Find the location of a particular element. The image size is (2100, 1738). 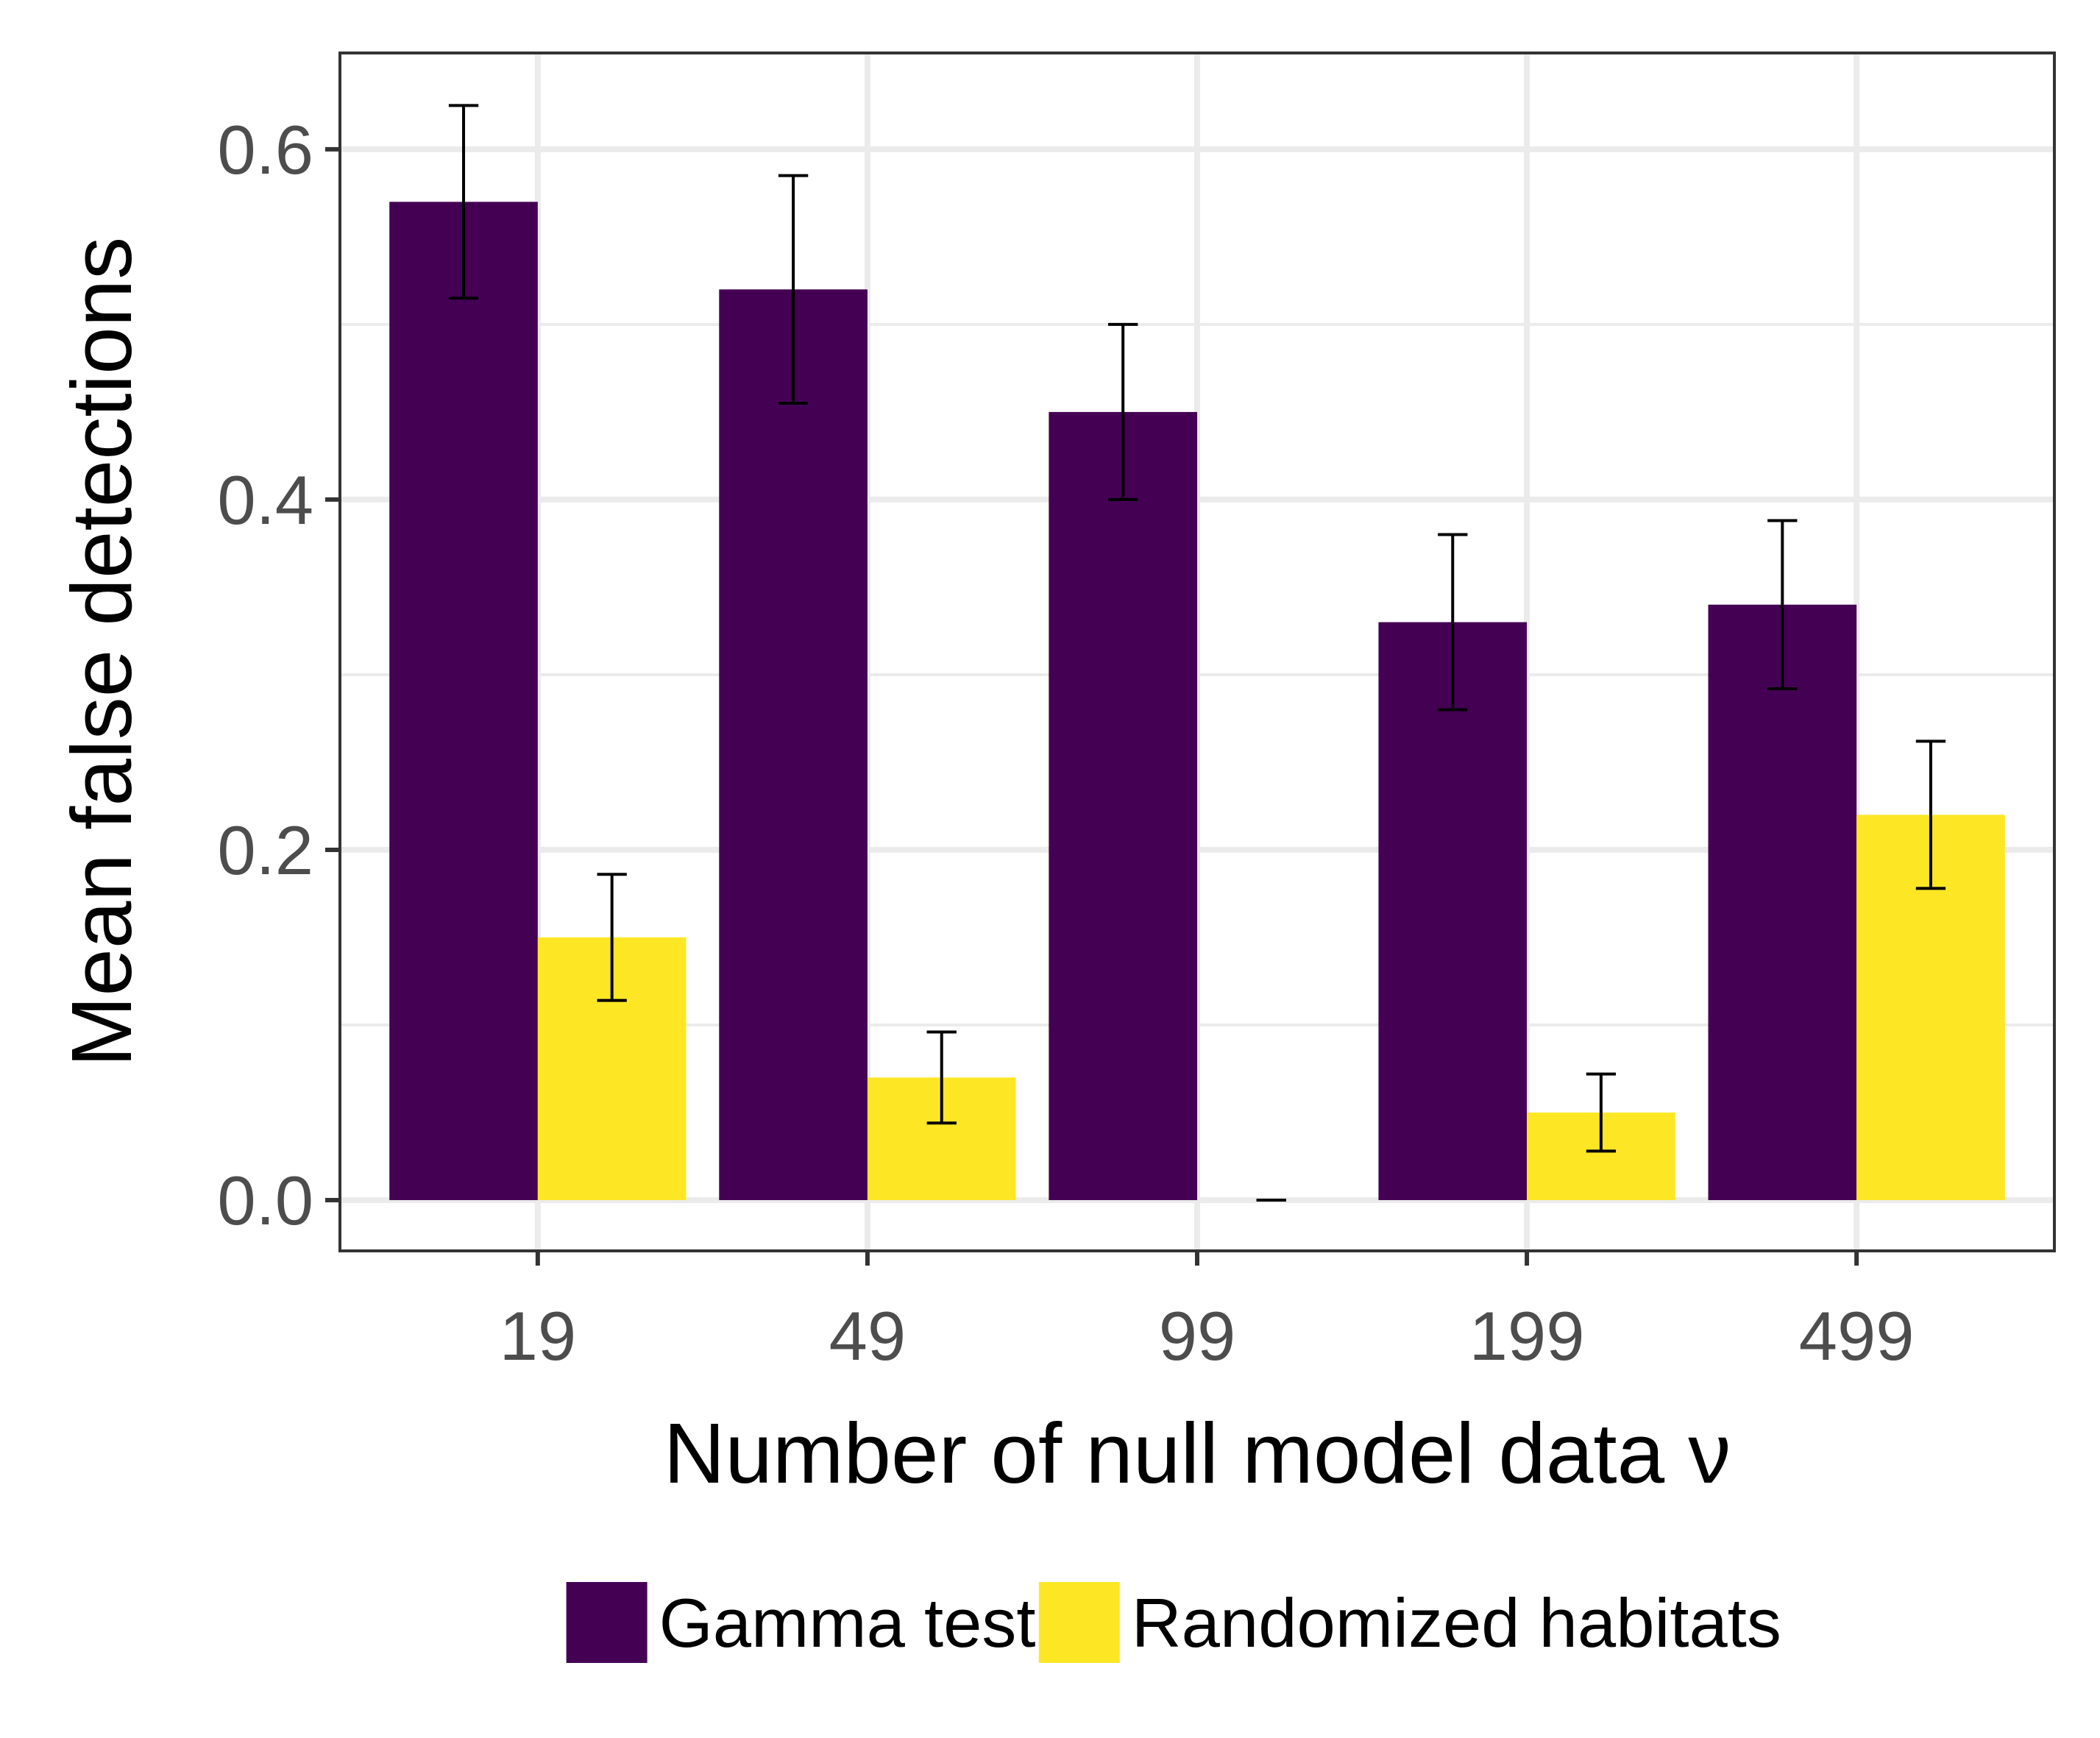

legend-item: Randomized habitats is located at coordinates (1409, 1622).